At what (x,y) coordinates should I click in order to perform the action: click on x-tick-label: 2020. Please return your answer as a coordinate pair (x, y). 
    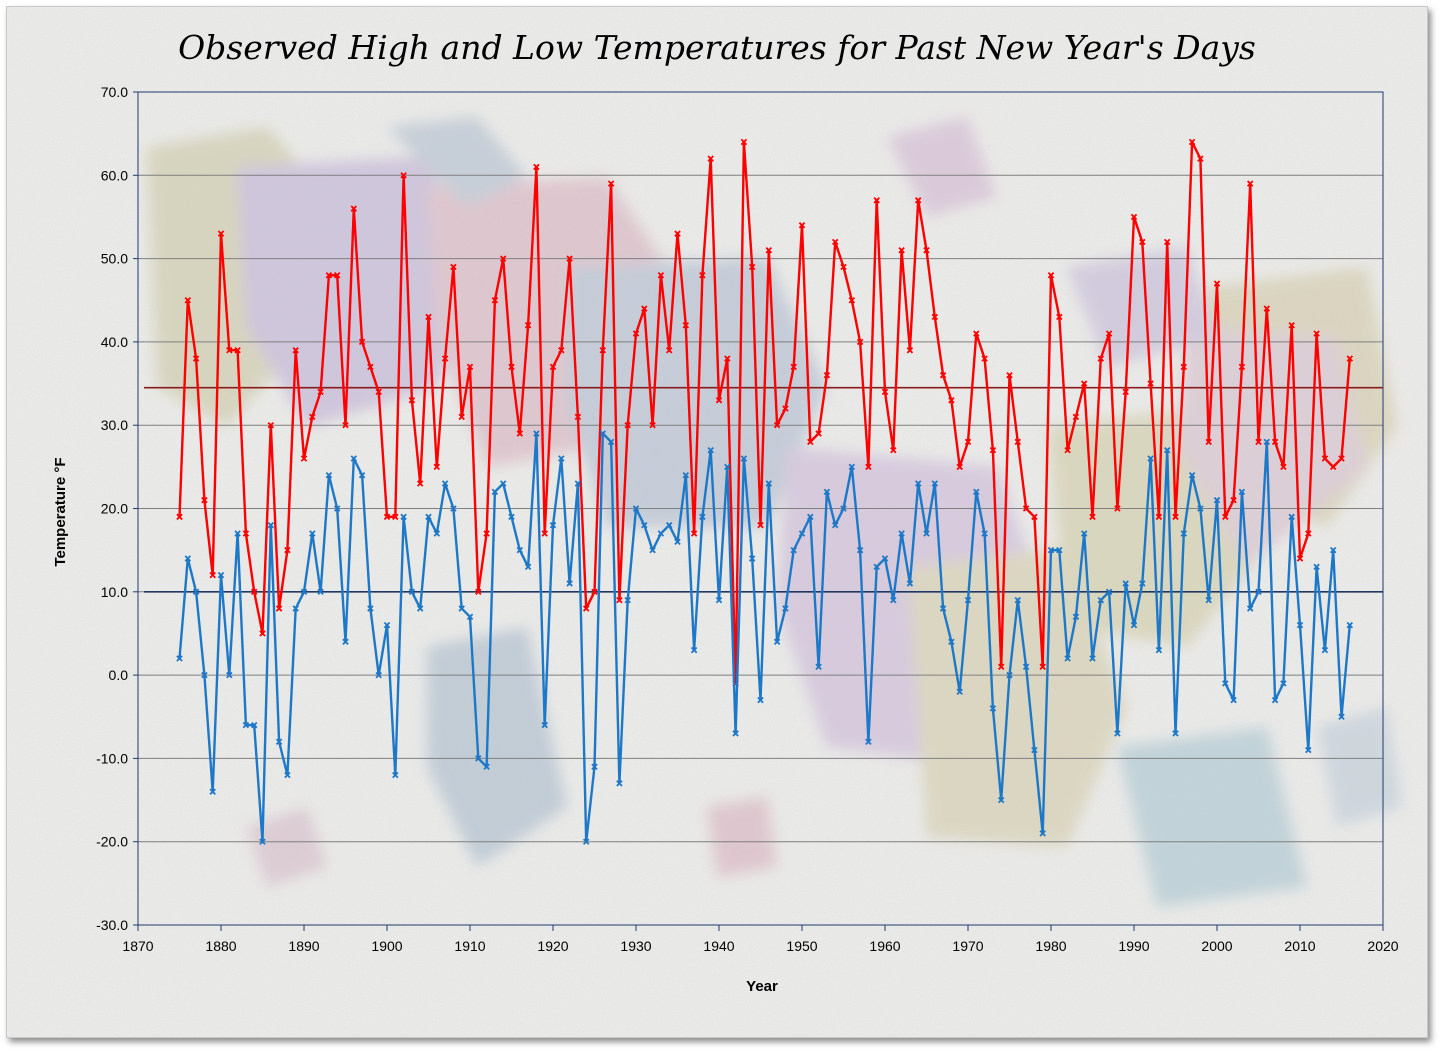
    Looking at the image, I should click on (1382, 946).